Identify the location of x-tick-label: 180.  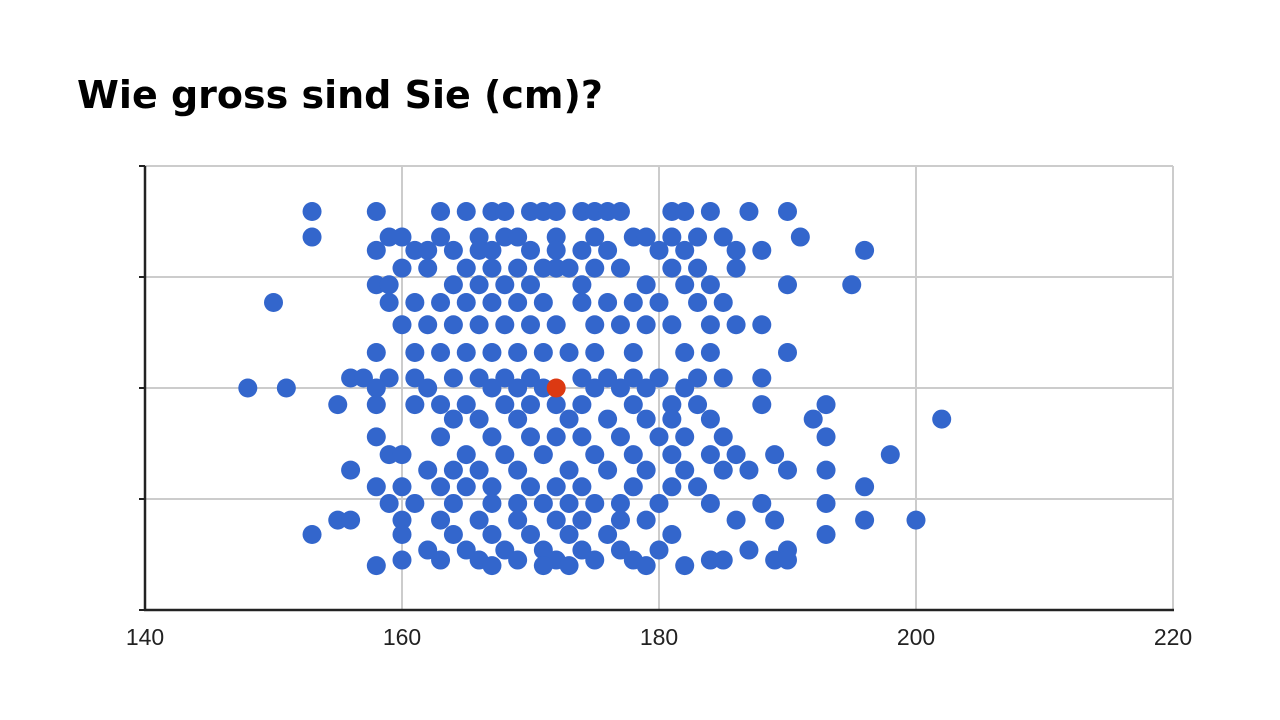
(659, 637).